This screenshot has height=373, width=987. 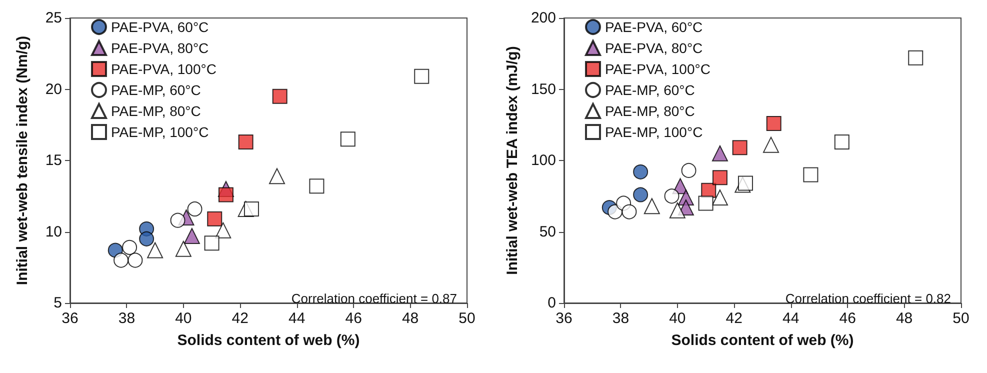 I want to click on y-tick-label: 15, so click(x=53, y=160).